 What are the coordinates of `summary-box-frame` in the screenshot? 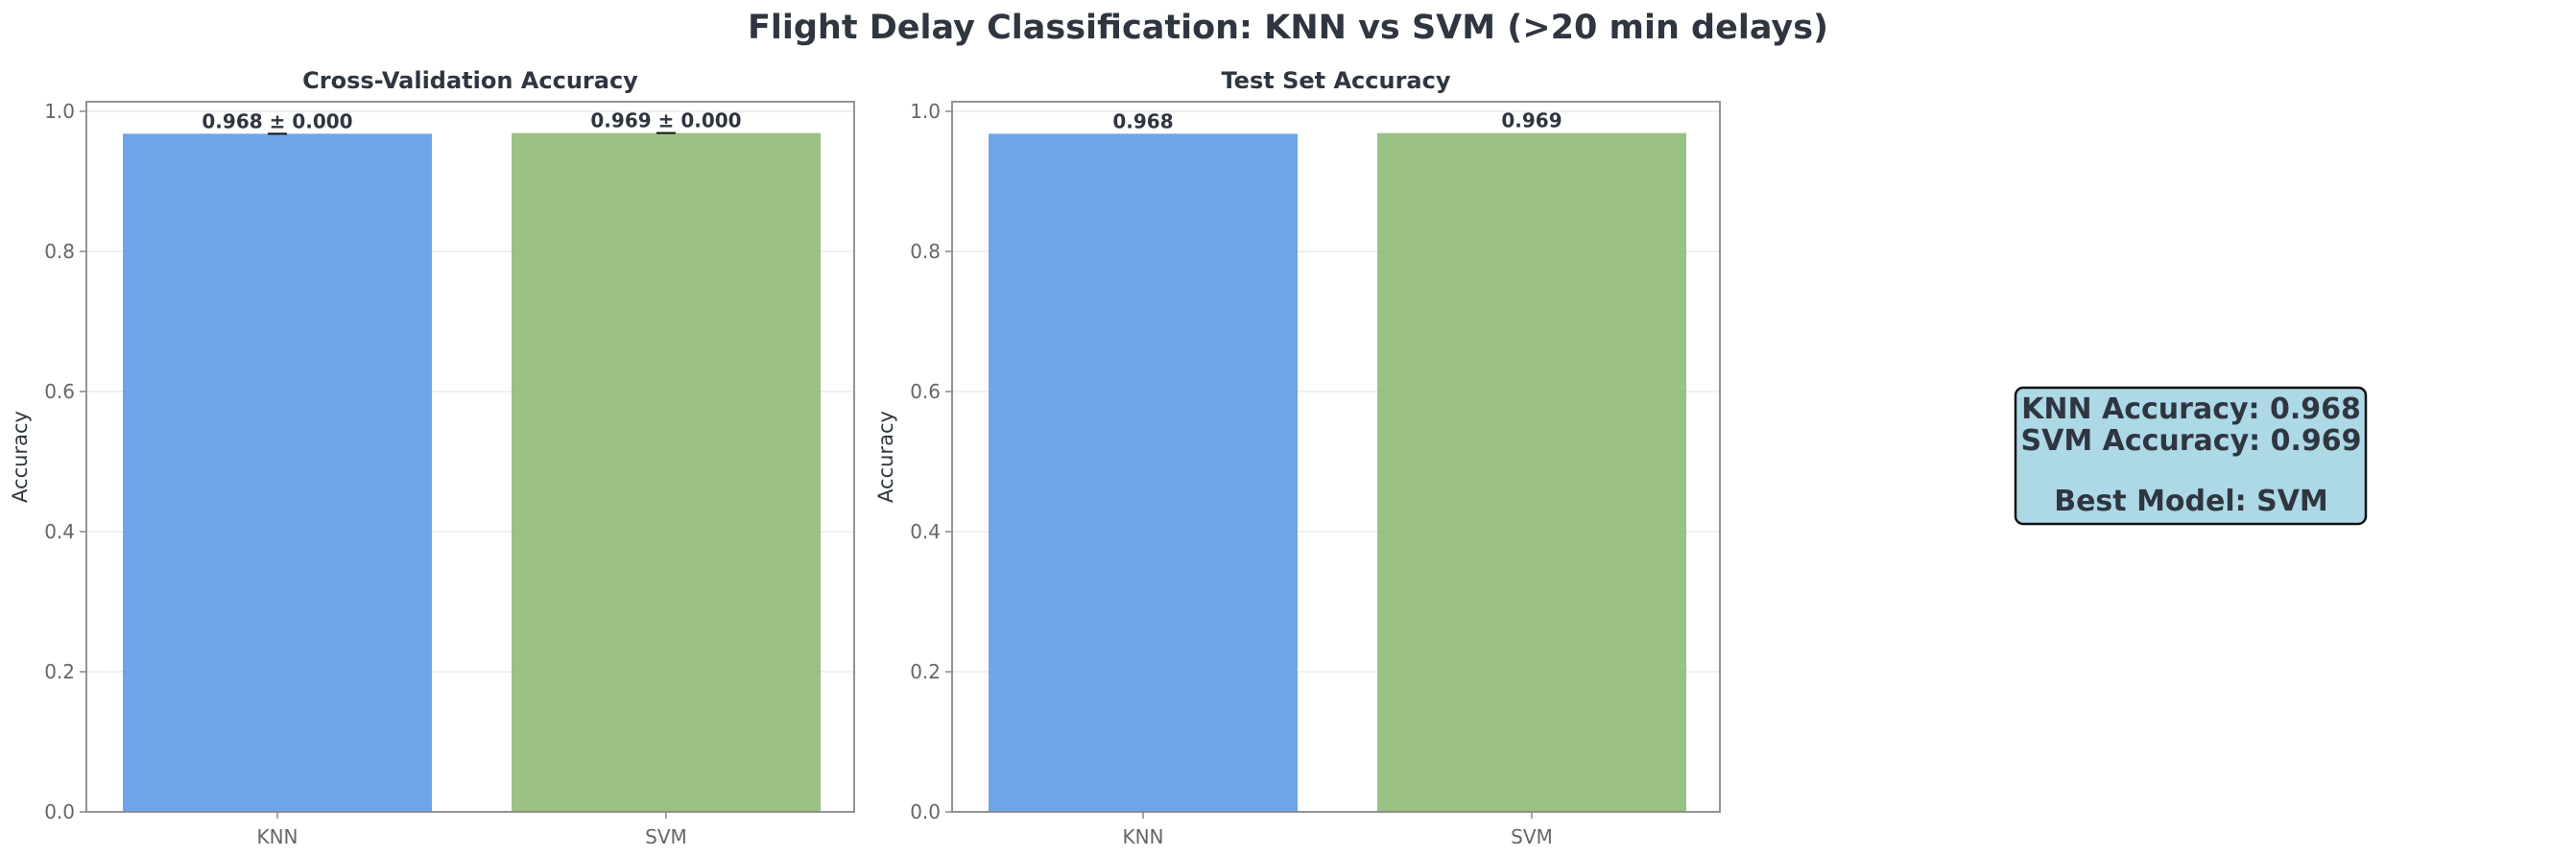 It's located at (2191, 456).